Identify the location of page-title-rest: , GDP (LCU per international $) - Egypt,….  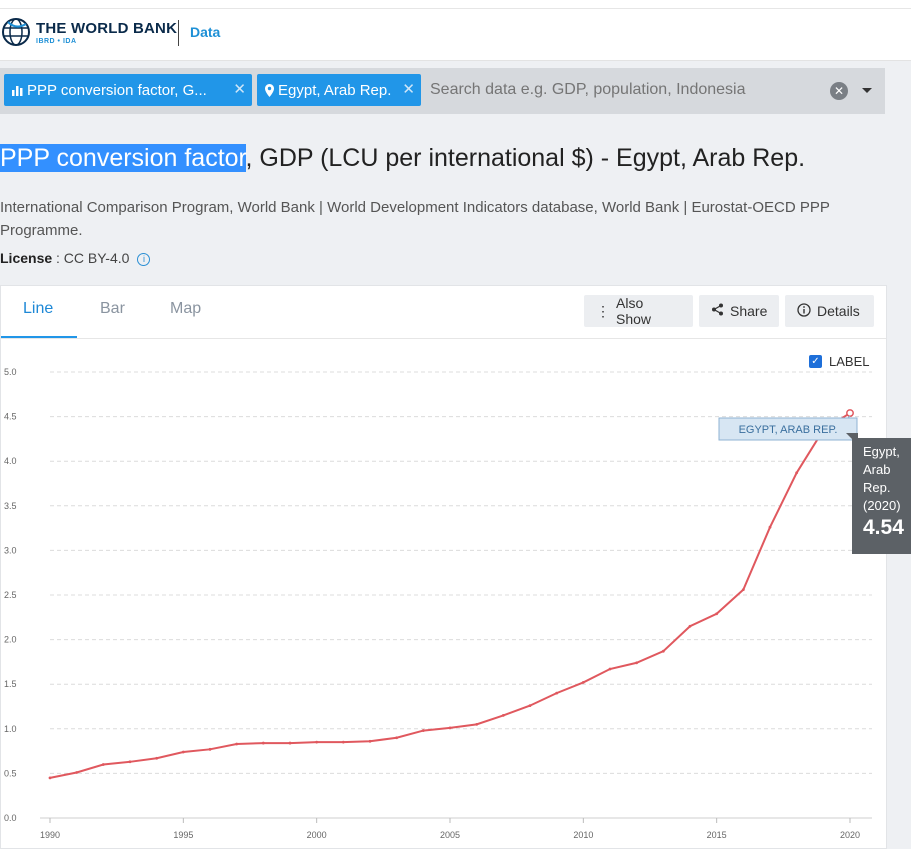
(525, 158).